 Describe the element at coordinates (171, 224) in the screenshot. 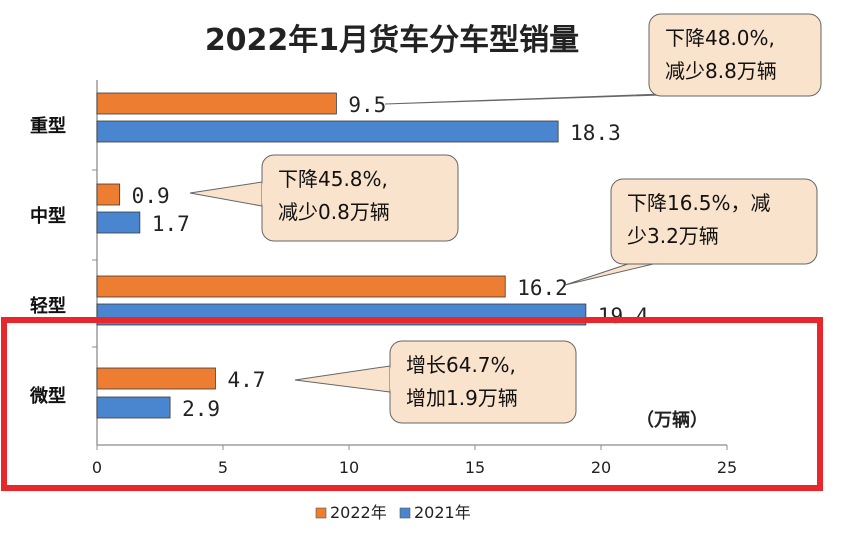

I see `bar-value-label: 1.7` at that location.